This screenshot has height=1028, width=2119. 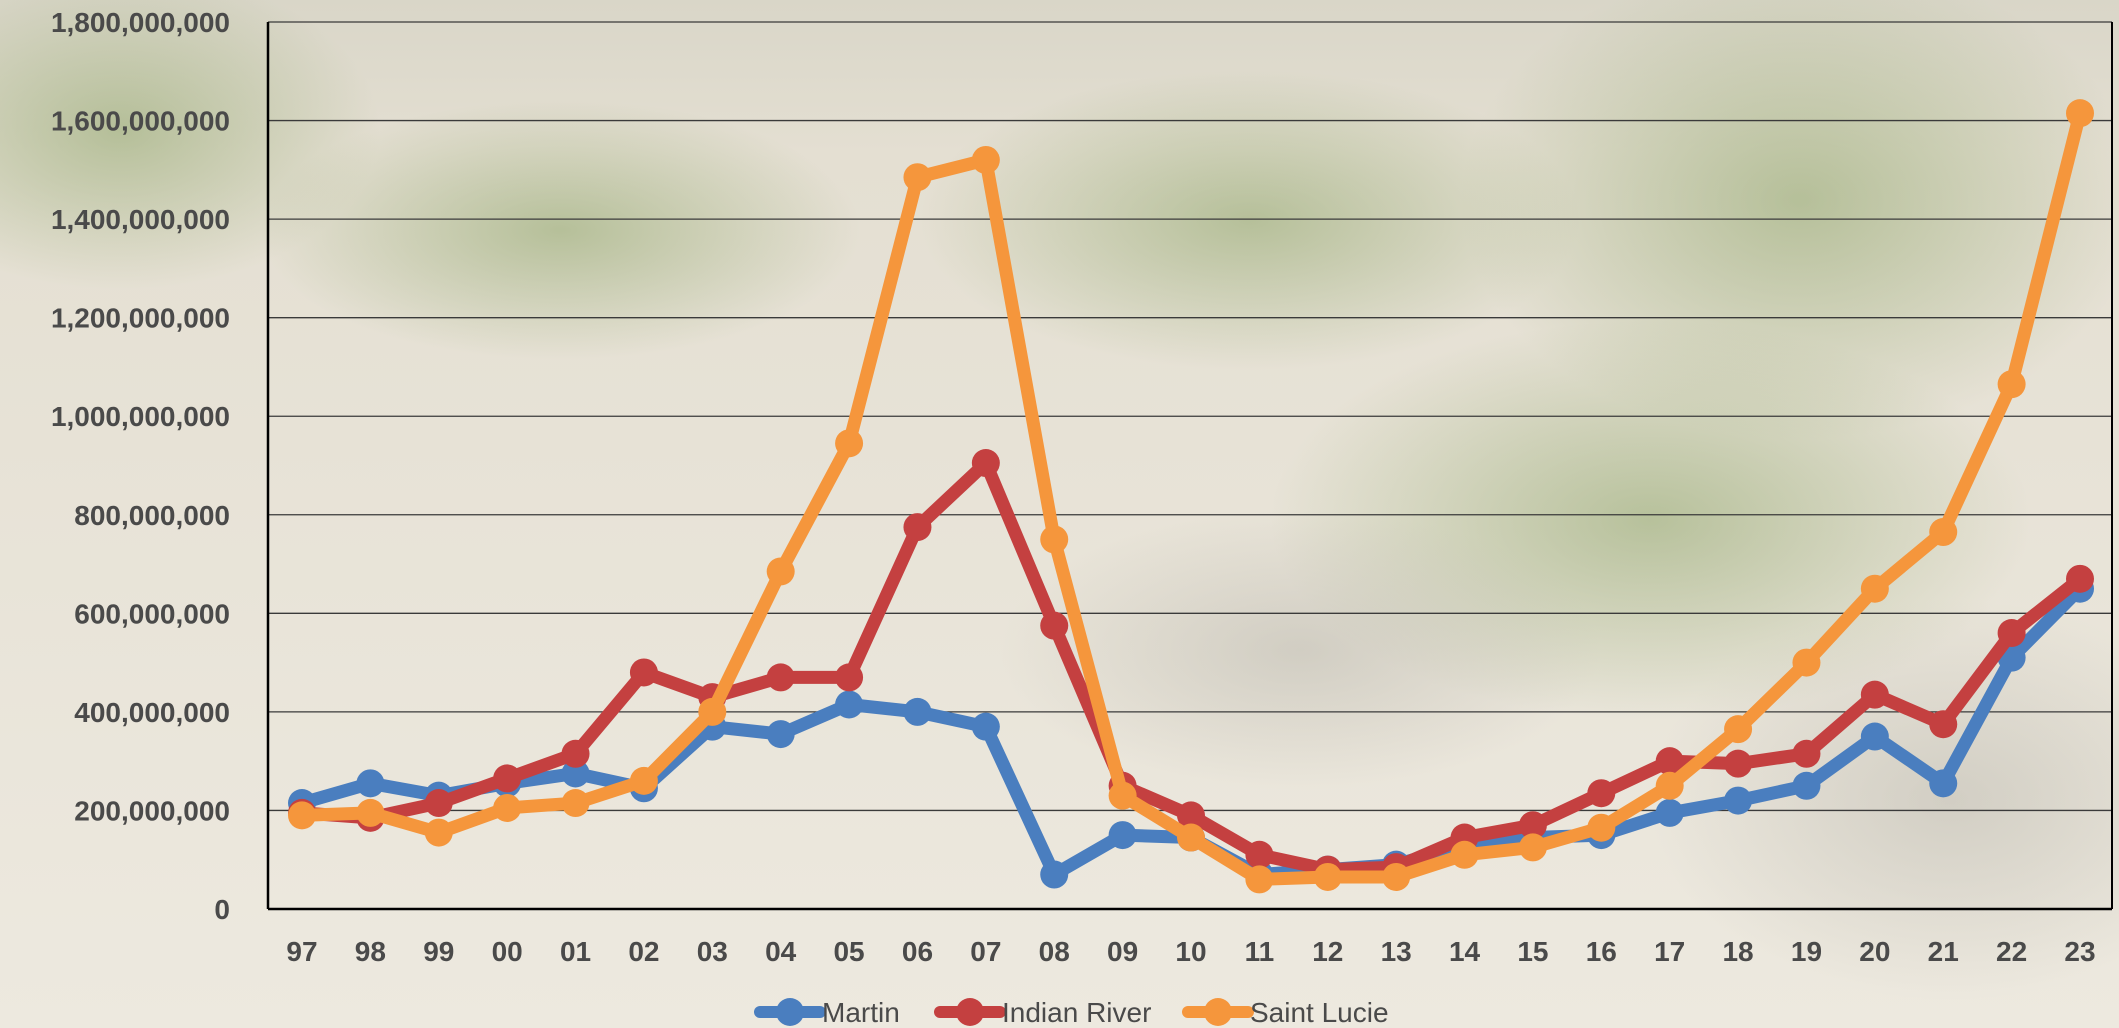 What do you see at coordinates (370, 951) in the screenshot?
I see `x-tick-label: 98` at bounding box center [370, 951].